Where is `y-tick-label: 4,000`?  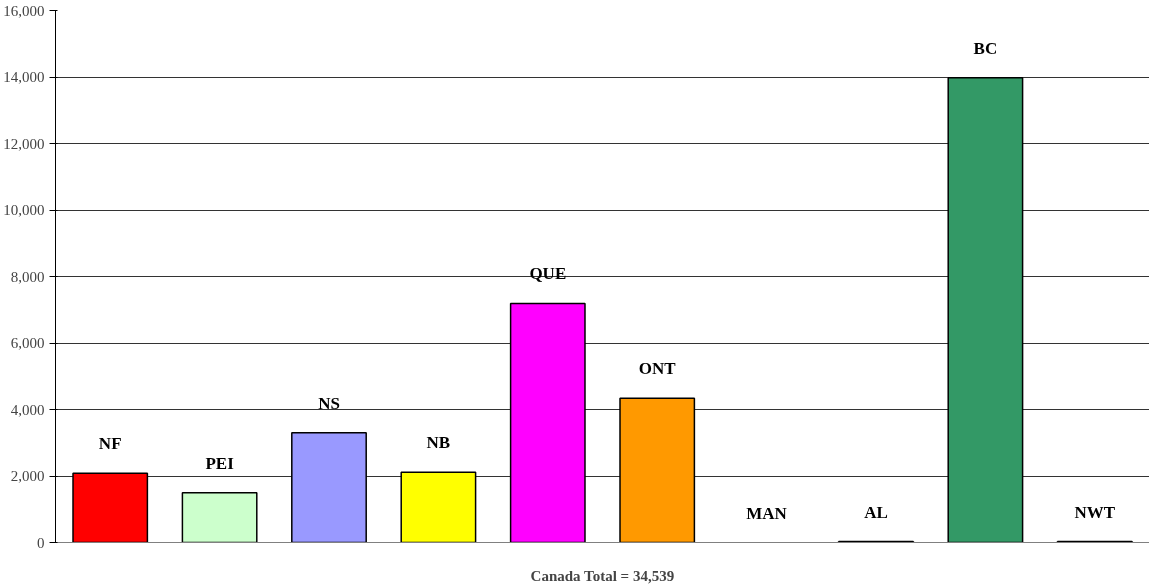 y-tick-label: 4,000 is located at coordinates (27, 409).